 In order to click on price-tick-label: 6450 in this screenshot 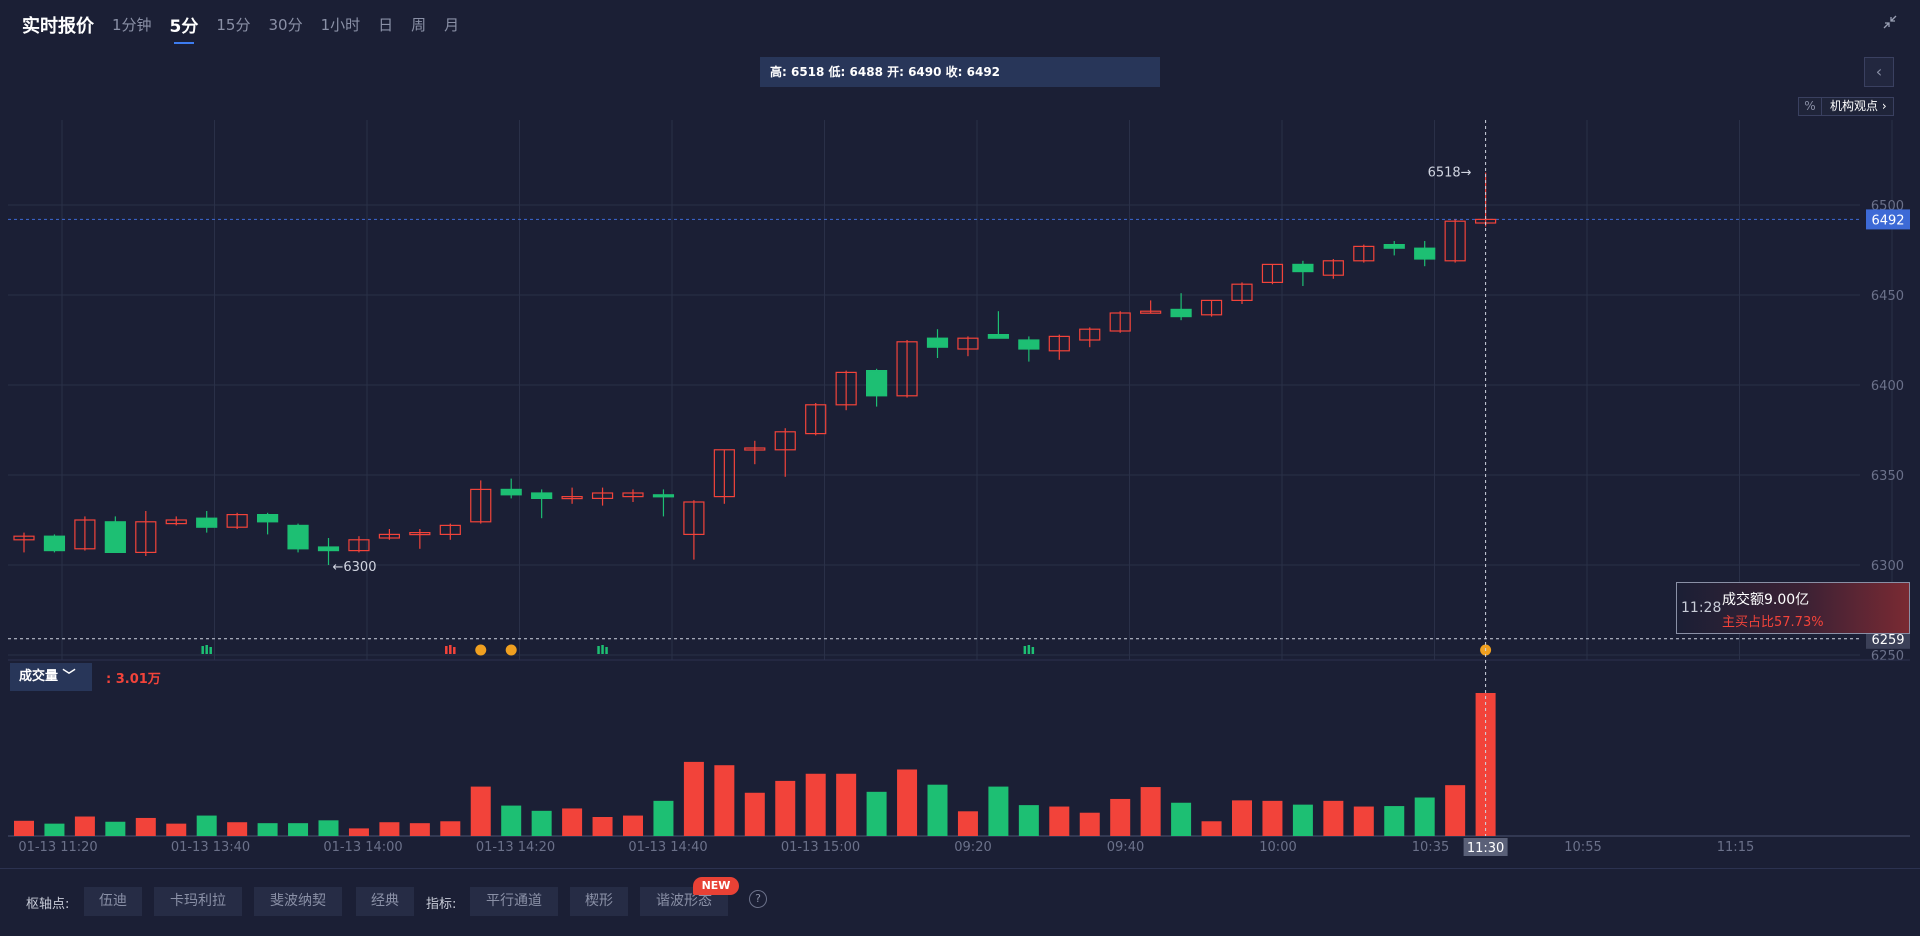, I will do `click(1887, 296)`.